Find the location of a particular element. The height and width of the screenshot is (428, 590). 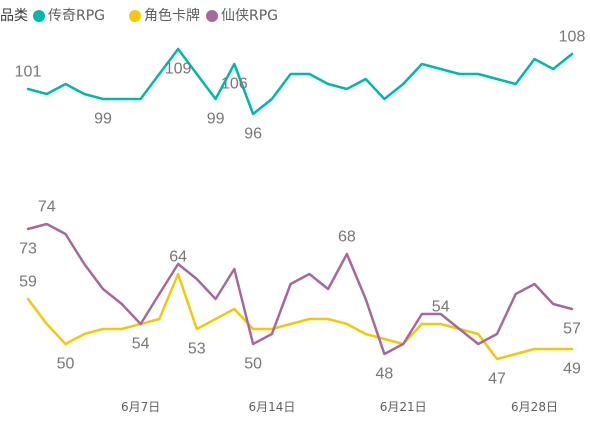

xianxia-rpg-data-label: 68 is located at coordinates (347, 237).